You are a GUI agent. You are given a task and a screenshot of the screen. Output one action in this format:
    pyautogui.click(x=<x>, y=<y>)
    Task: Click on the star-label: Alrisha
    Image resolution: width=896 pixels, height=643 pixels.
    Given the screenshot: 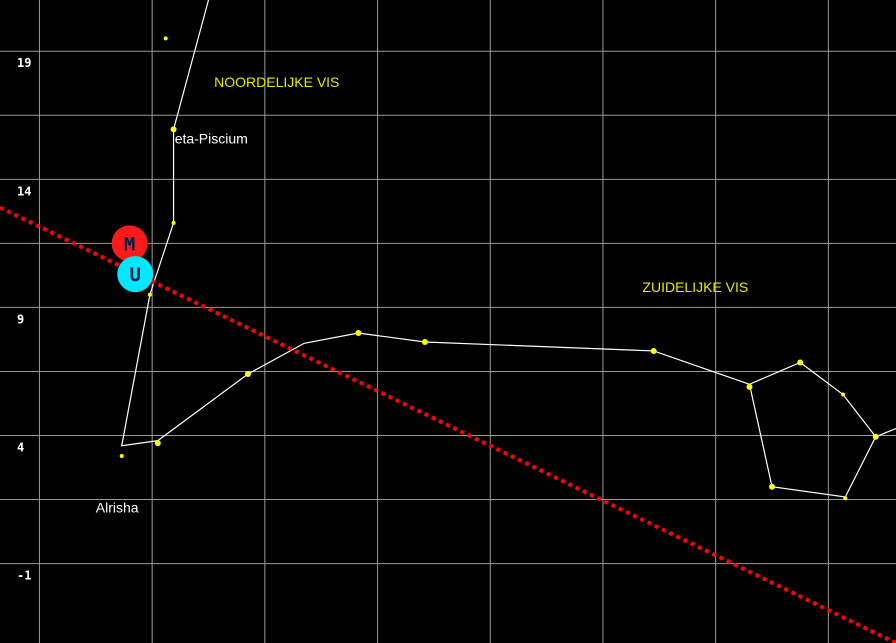 What is the action you would take?
    pyautogui.click(x=117, y=507)
    